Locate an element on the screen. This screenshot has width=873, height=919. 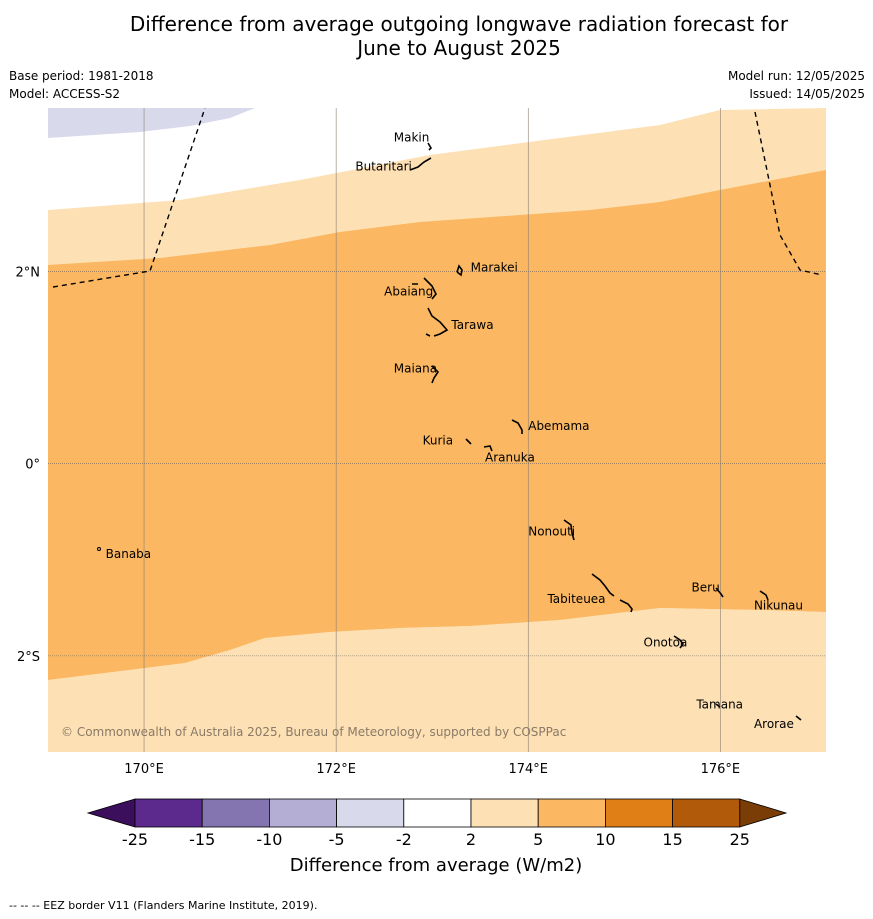
colorbar-tick-label: -2 is located at coordinates (404, 839).